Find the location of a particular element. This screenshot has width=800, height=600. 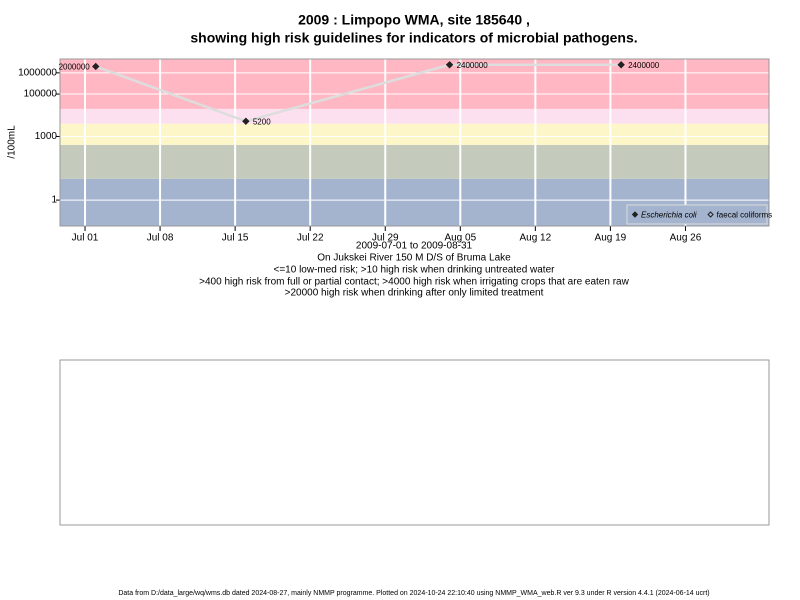

y-tick-label: 100000 is located at coordinates (41, 94).